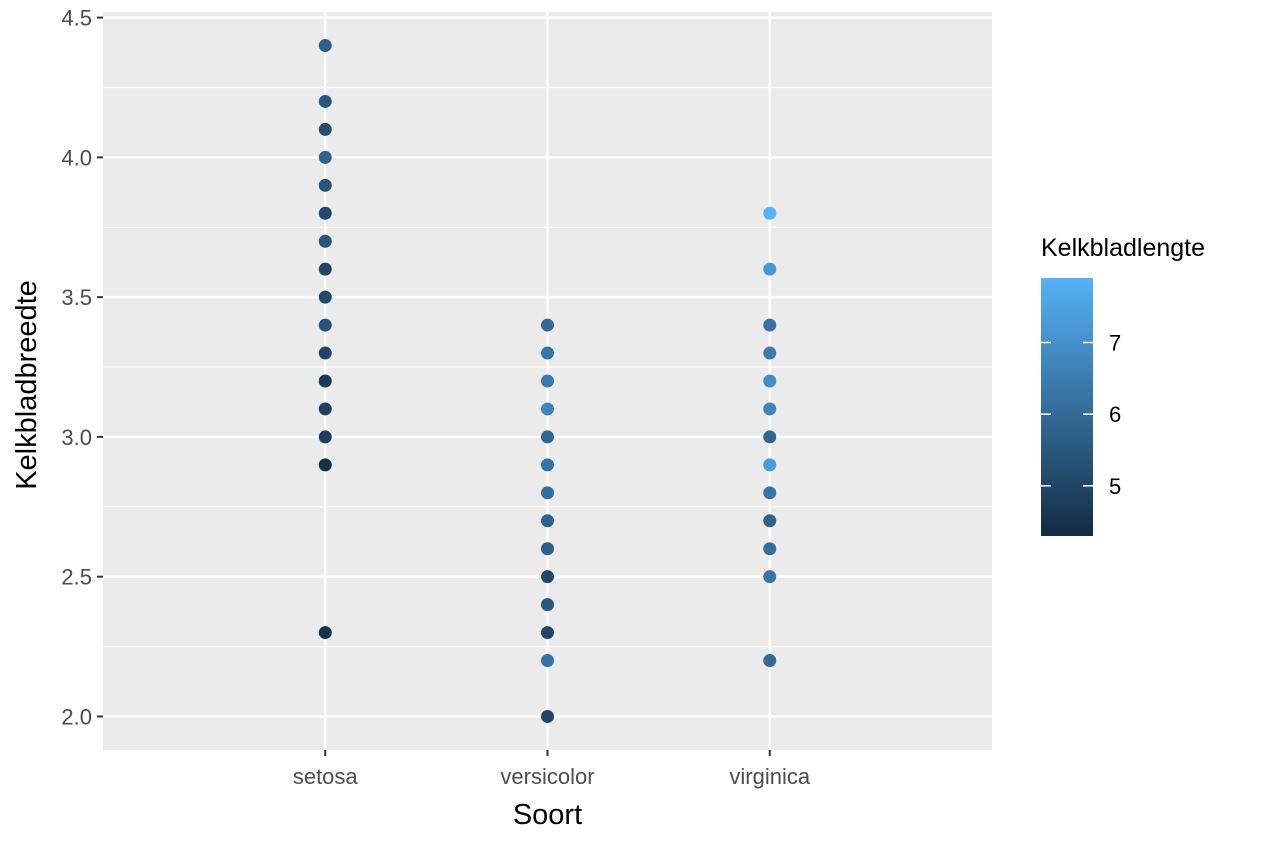 This screenshot has width=1264, height=853. Describe the element at coordinates (76, 716) in the screenshot. I see `y-tick-label: 2.0` at that location.